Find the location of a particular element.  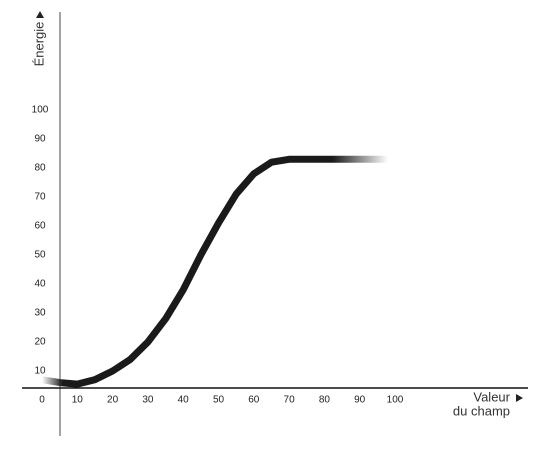

x-tick-label: 50 is located at coordinates (219, 400).